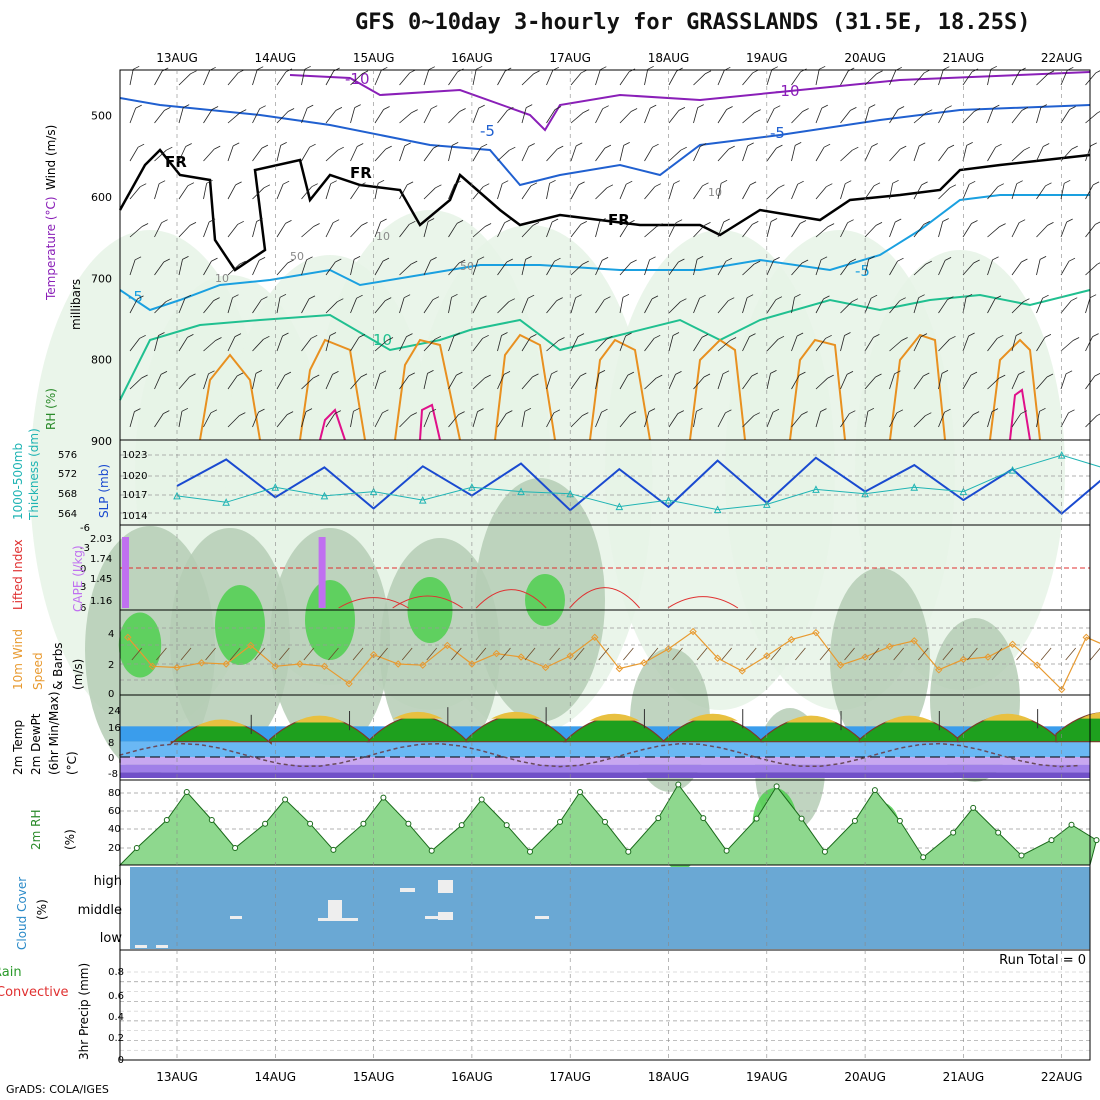 This screenshot has height=1100, width=1100. I want to click on contour-line, so click(605, 142).